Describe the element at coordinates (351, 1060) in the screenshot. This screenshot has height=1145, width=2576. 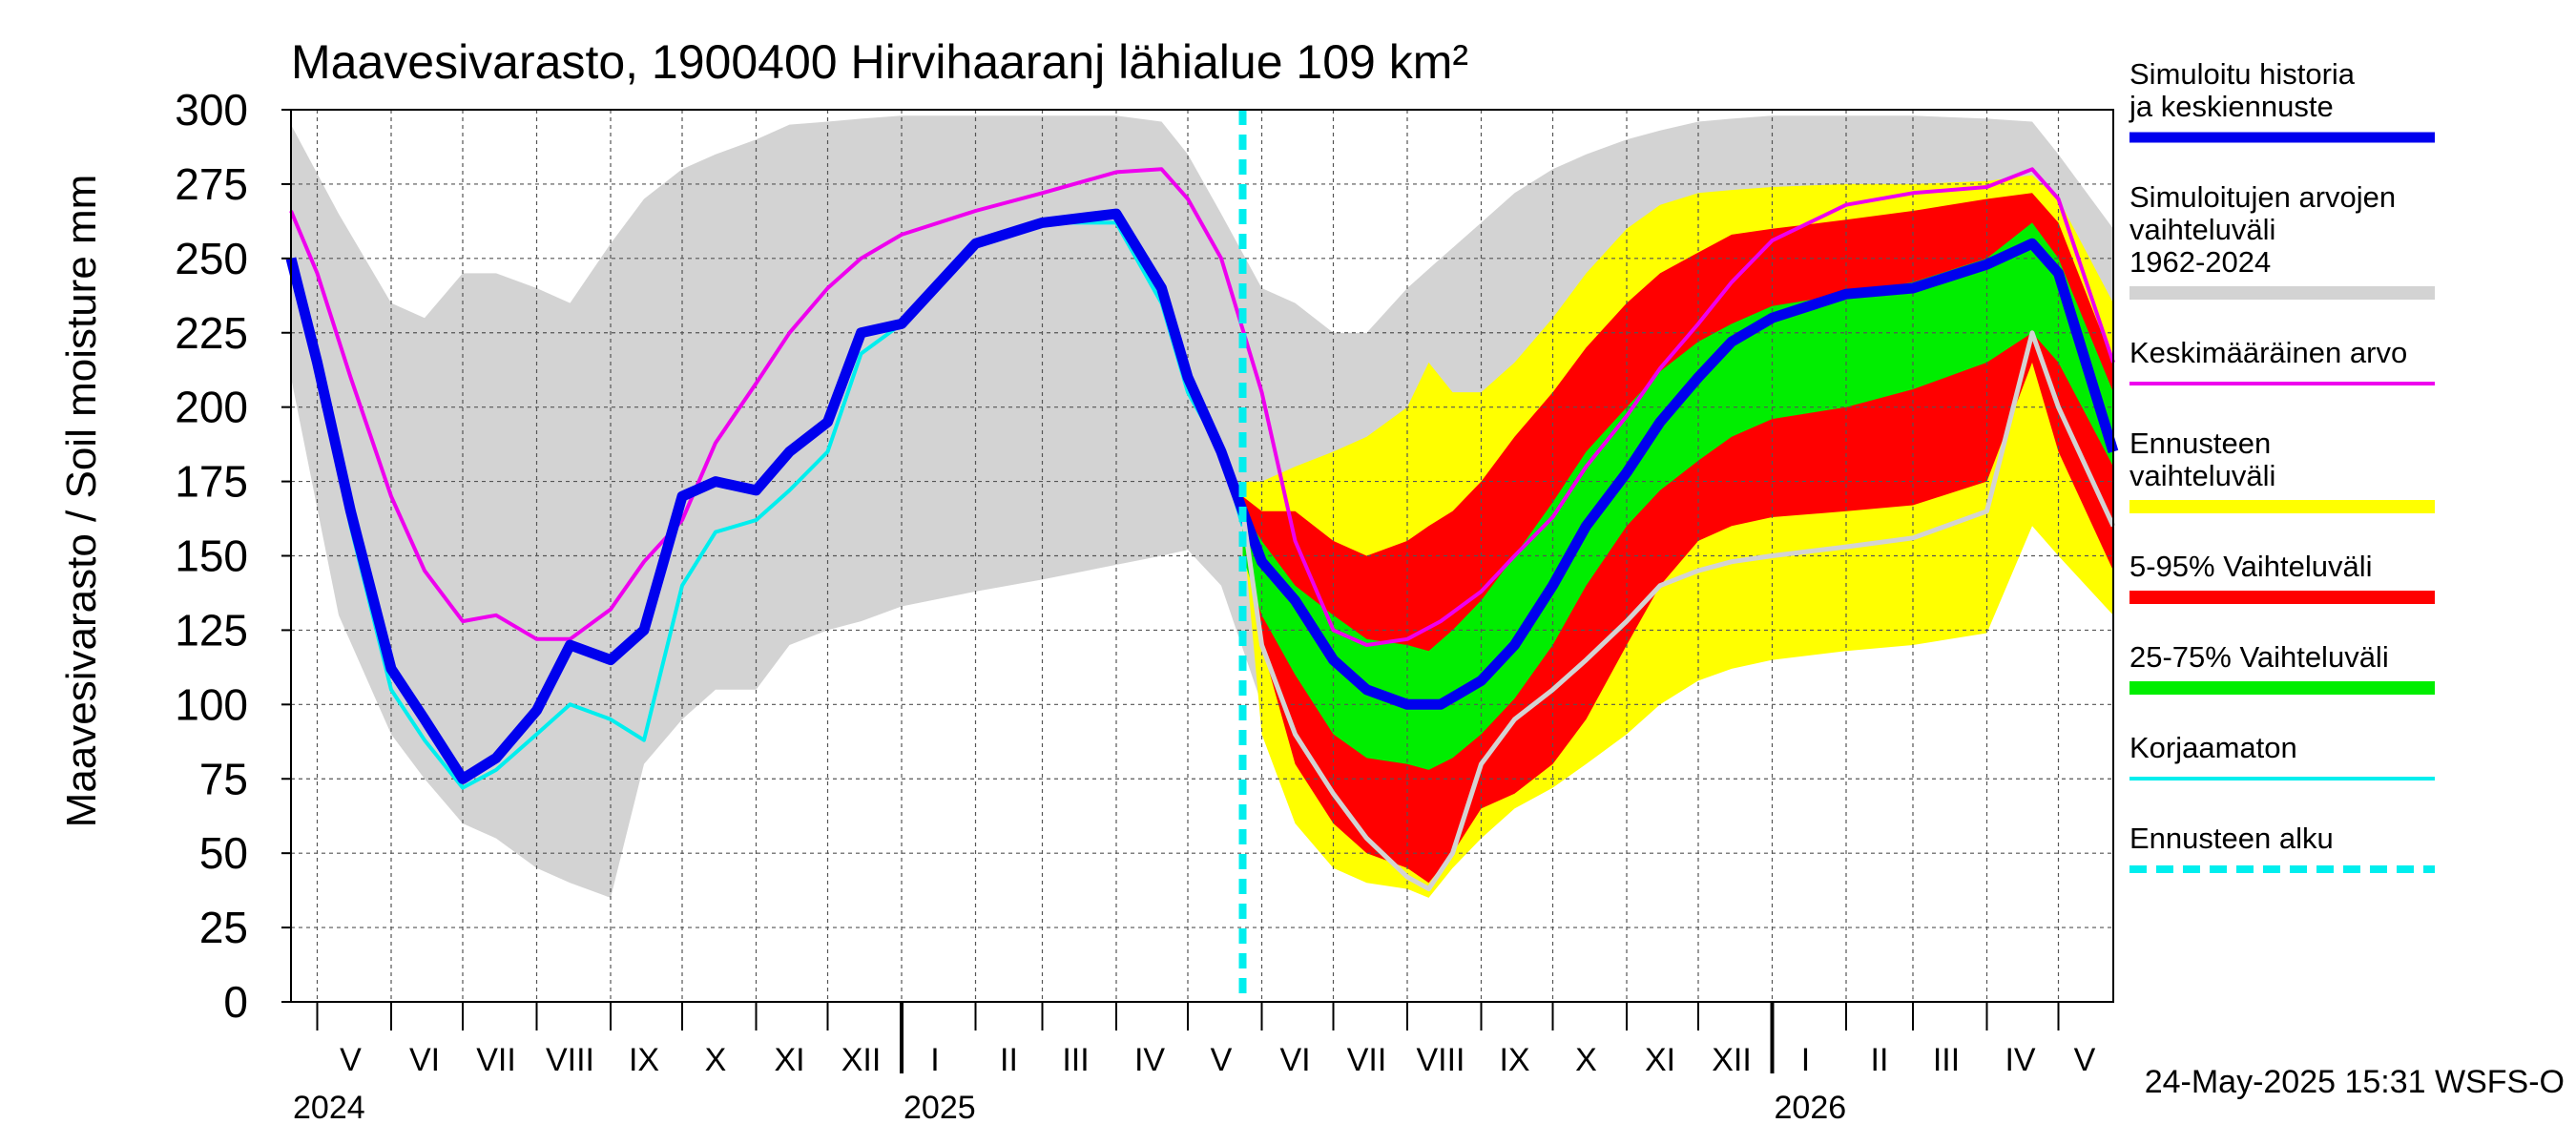
I see `x-month-label-0: V` at that location.